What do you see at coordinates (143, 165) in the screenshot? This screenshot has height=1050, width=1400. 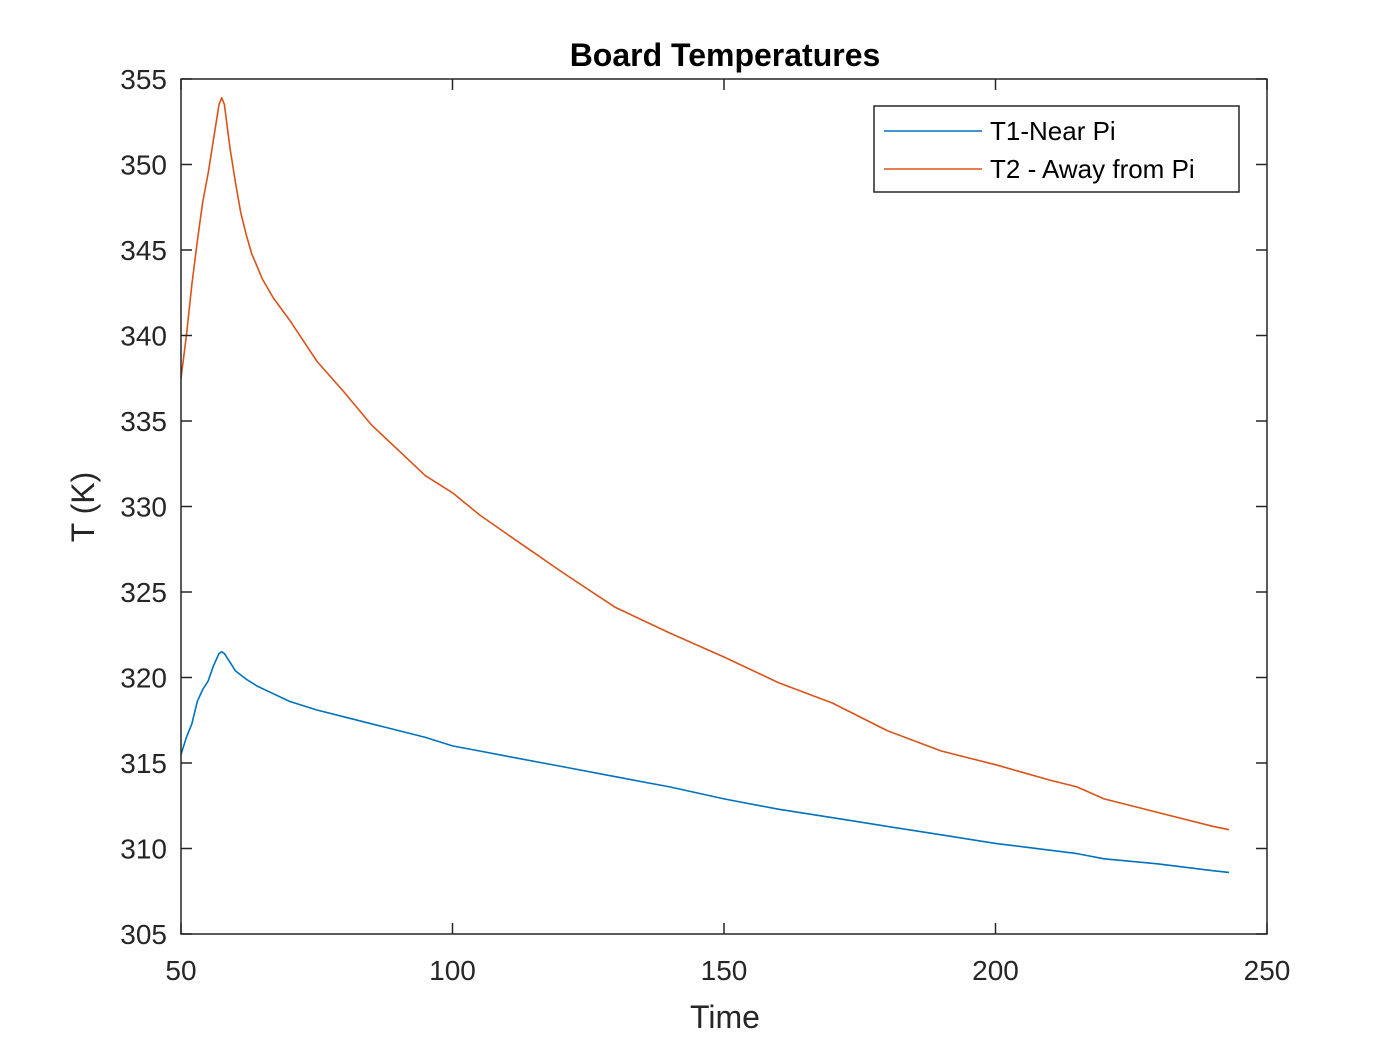 I see `y-tick-label: 350` at bounding box center [143, 165].